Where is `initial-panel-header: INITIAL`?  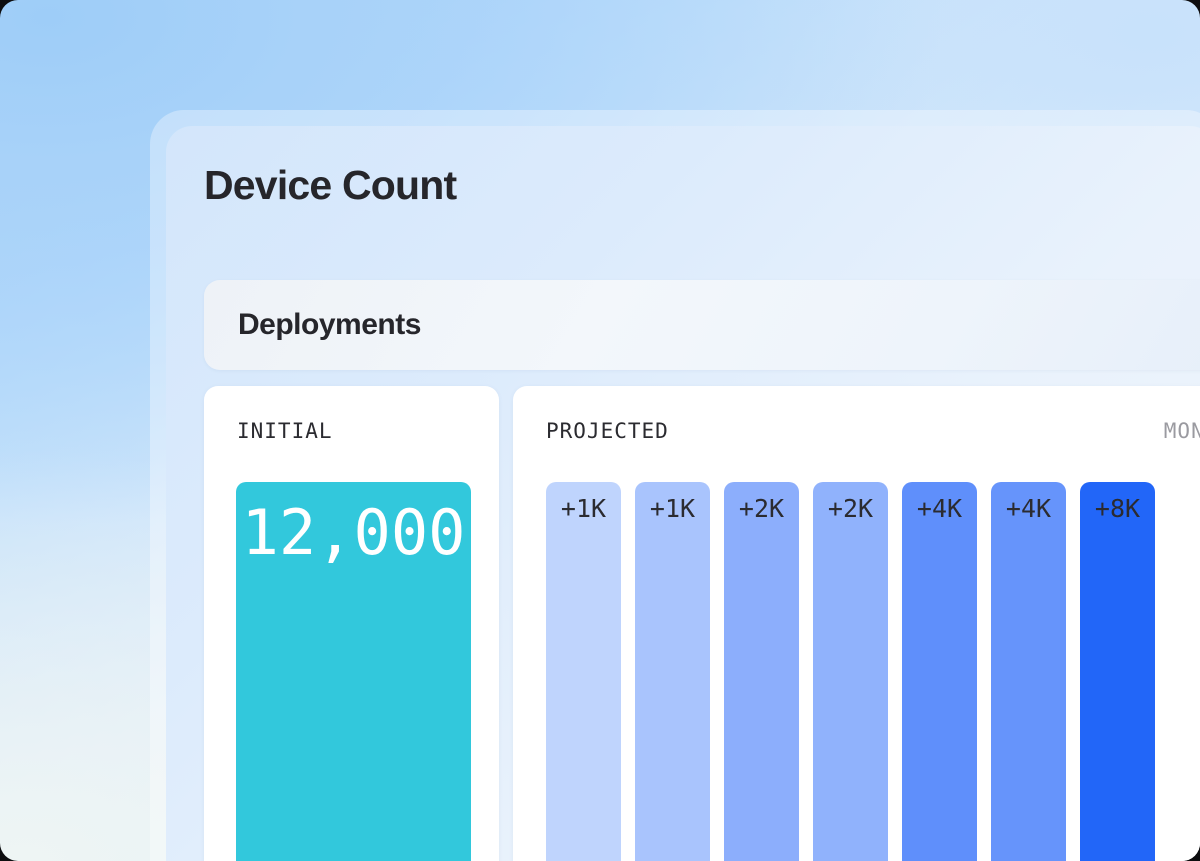 initial-panel-header: INITIAL is located at coordinates (351, 434).